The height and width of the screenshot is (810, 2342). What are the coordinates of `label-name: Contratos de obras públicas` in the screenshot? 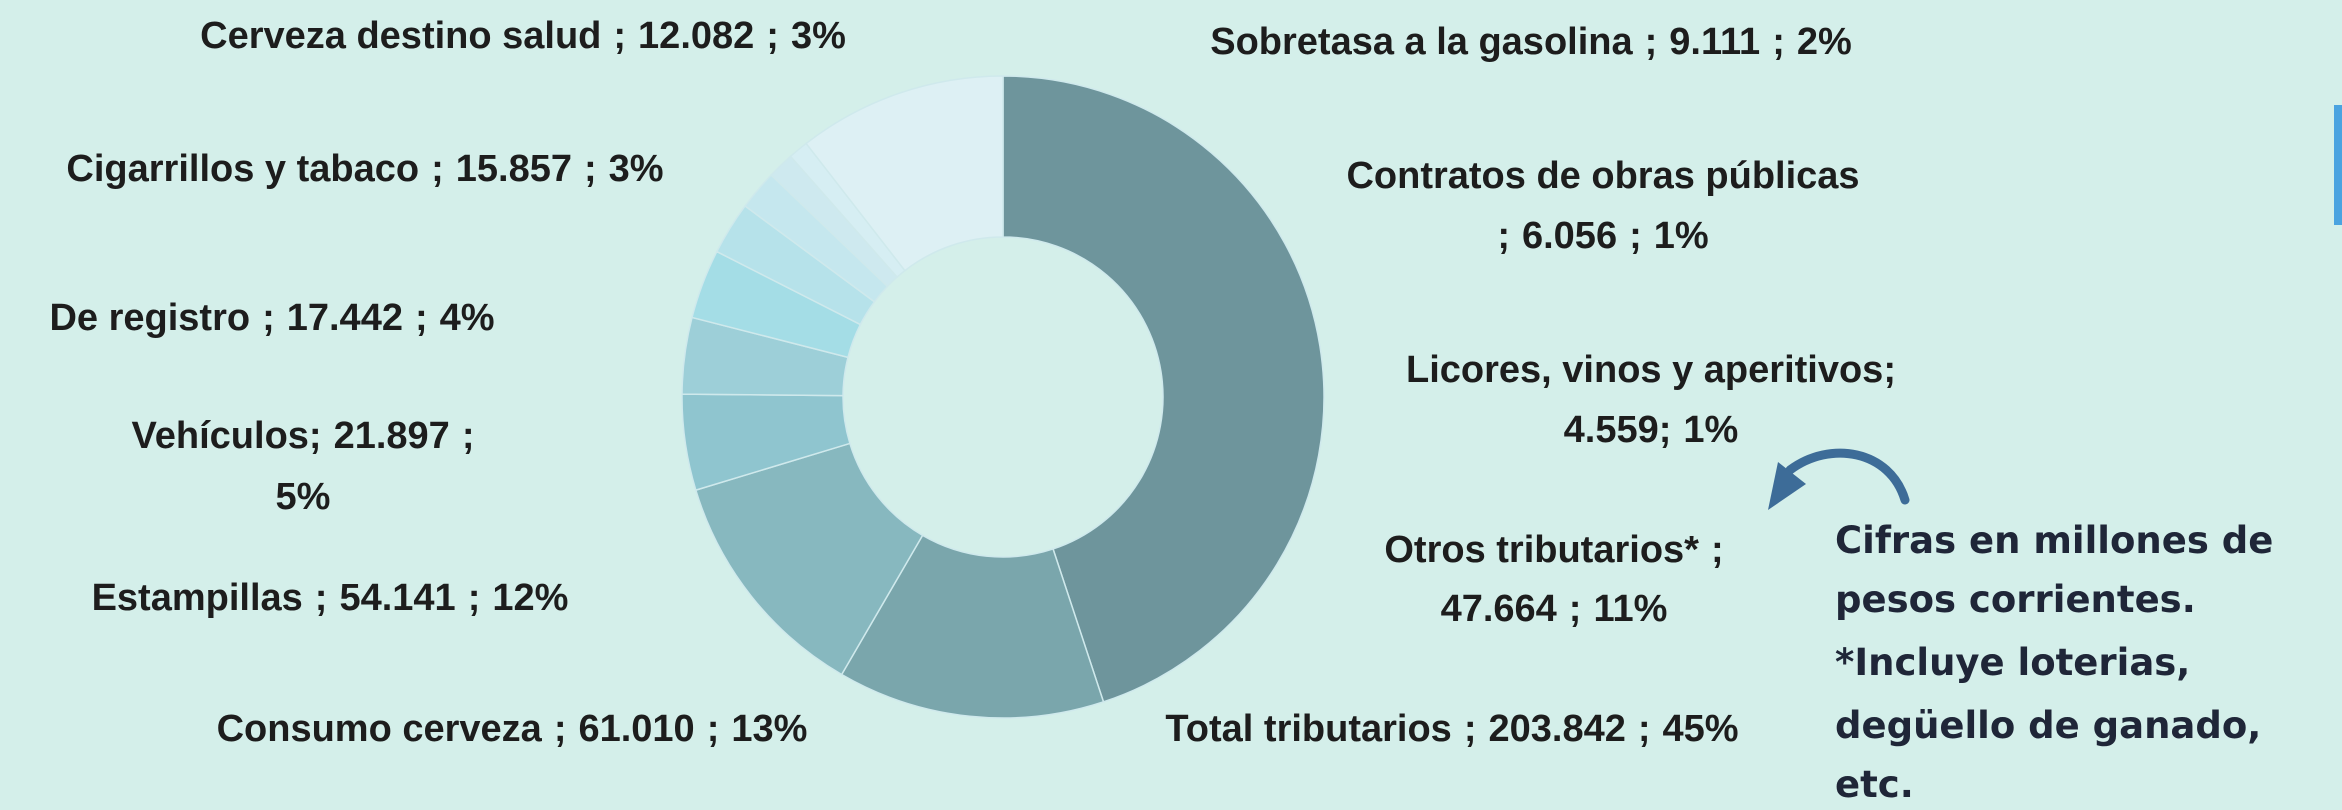 It's located at (1602, 176).